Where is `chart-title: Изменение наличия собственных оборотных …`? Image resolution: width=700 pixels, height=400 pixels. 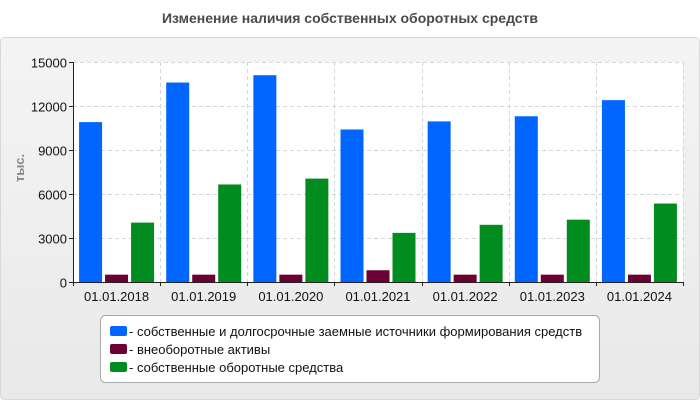 chart-title: Изменение наличия собственных оборотных … is located at coordinates (350, 18).